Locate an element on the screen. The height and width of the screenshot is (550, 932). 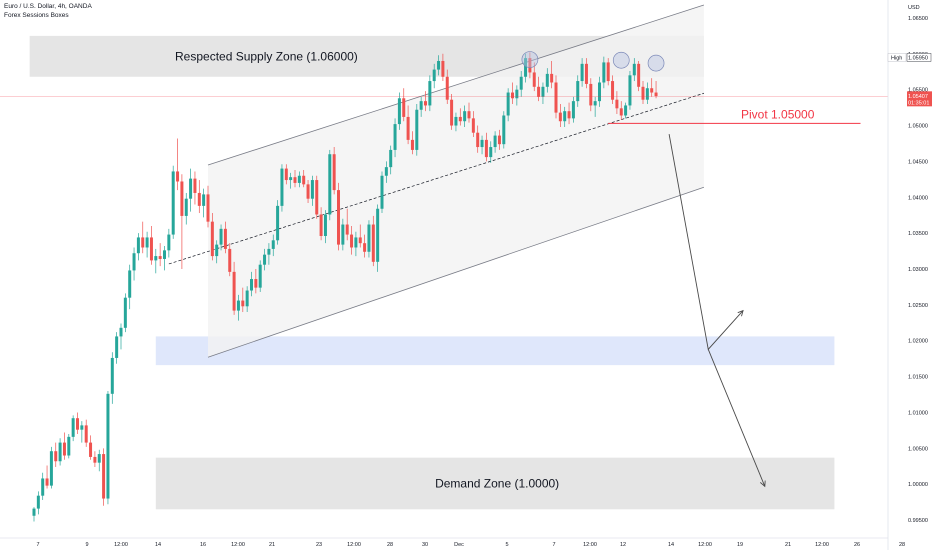
y-tick-label: 1.02500 is located at coordinates (918, 306).